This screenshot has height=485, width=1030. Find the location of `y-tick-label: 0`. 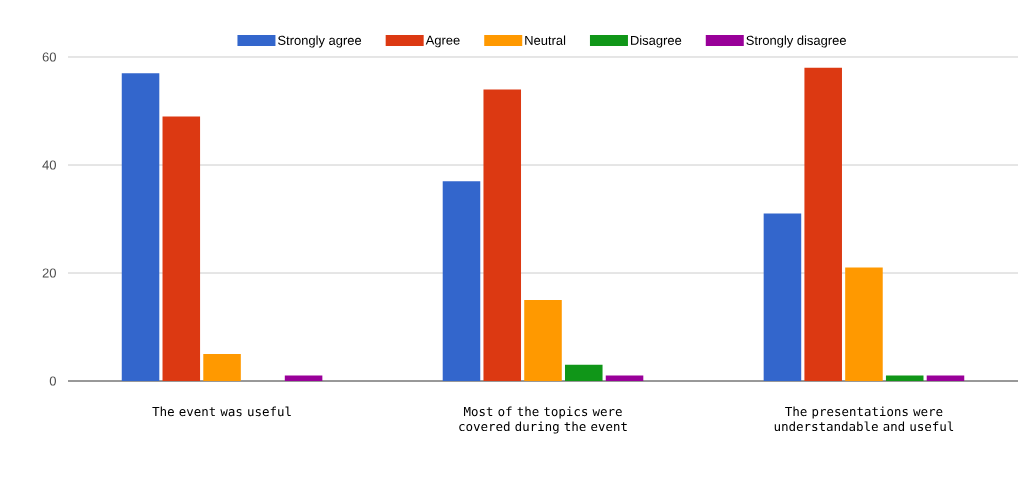

y-tick-label: 0 is located at coordinates (52, 381).